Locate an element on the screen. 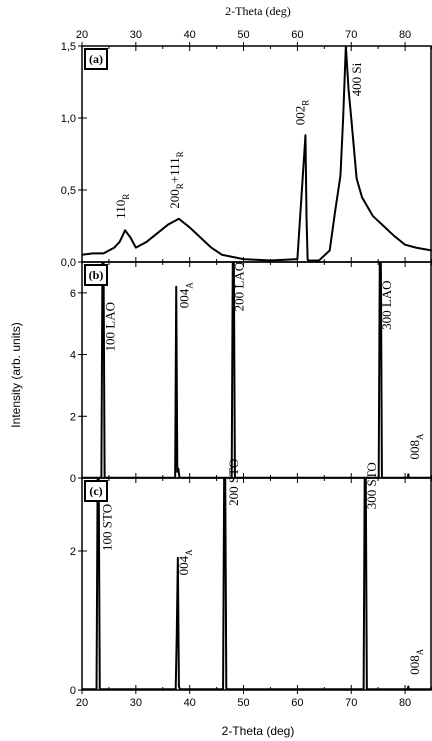  peak-annotation: 110R is located at coordinates (122, 206).